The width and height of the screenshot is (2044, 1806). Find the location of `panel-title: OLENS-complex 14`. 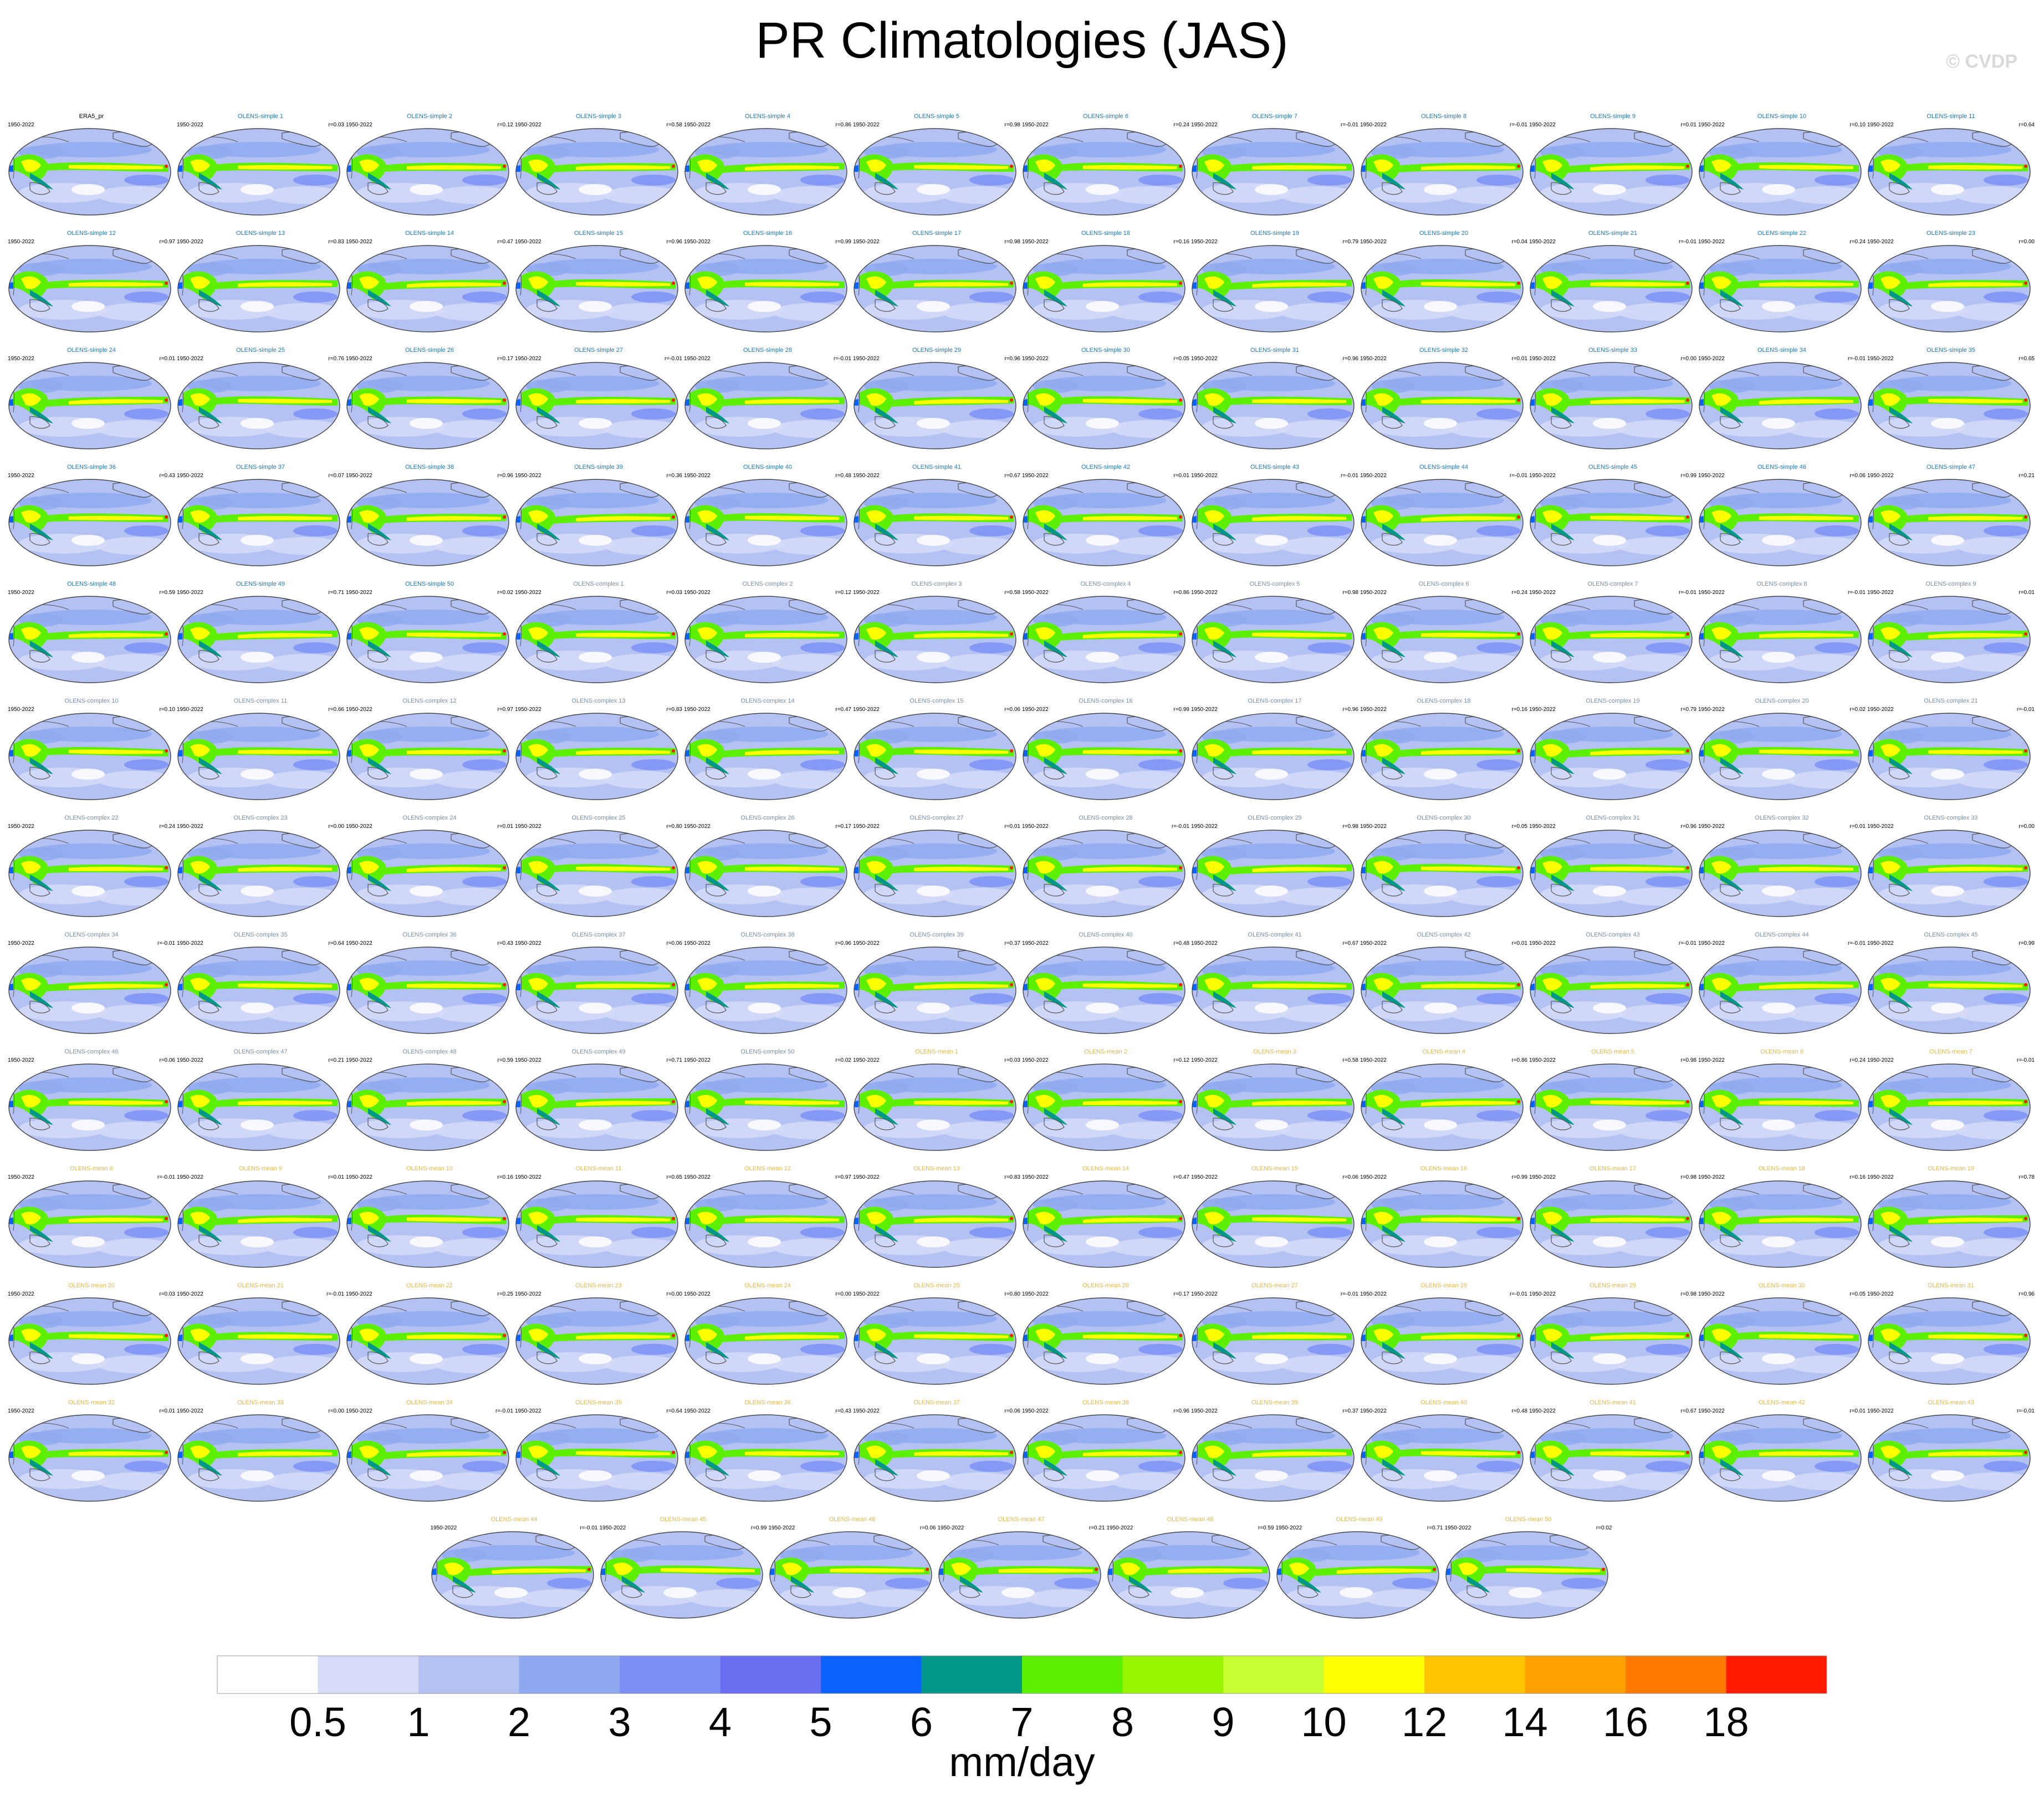

panel-title: OLENS-complex 14 is located at coordinates (768, 701).